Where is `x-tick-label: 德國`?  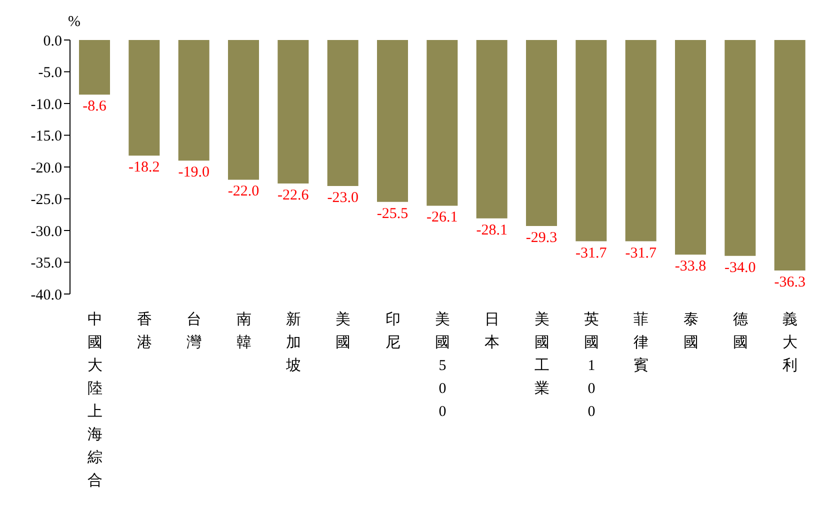 x-tick-label: 德國 is located at coordinates (740, 331).